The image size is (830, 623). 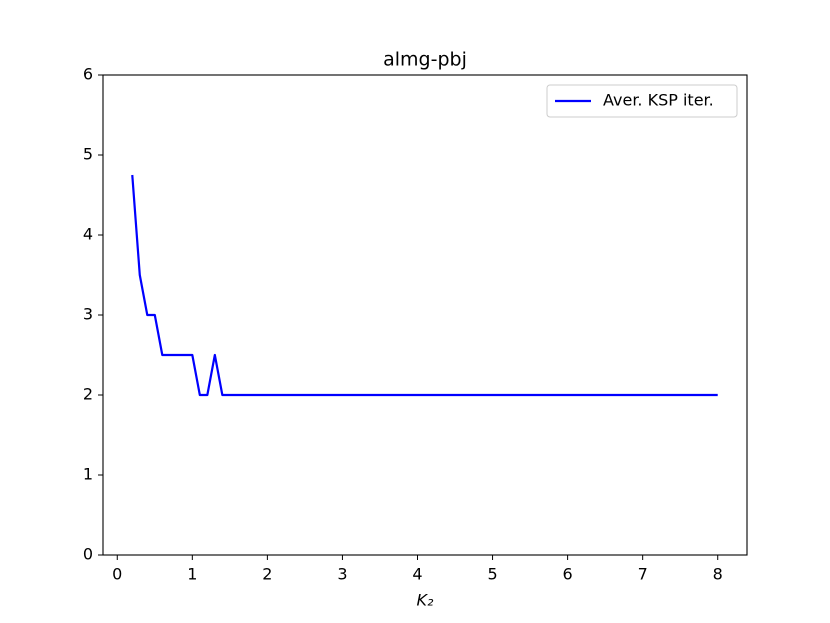 I want to click on x-tick-label: 6, so click(x=568, y=574).